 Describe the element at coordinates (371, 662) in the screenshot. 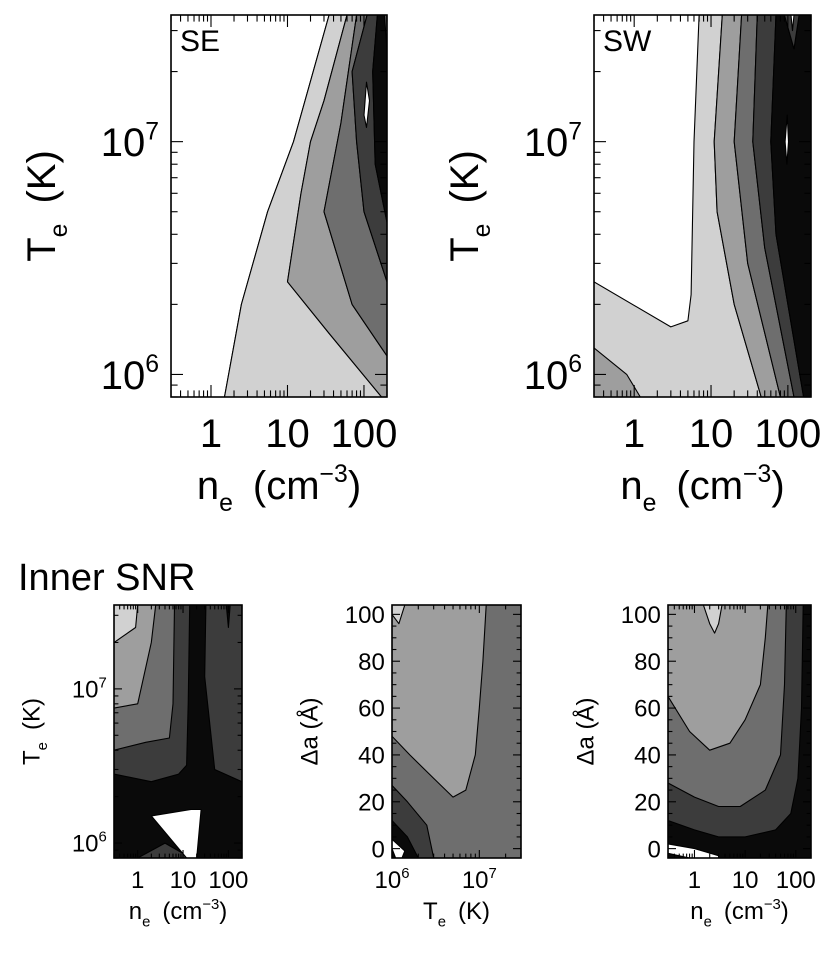

I see `y-tick-label: 80` at that location.